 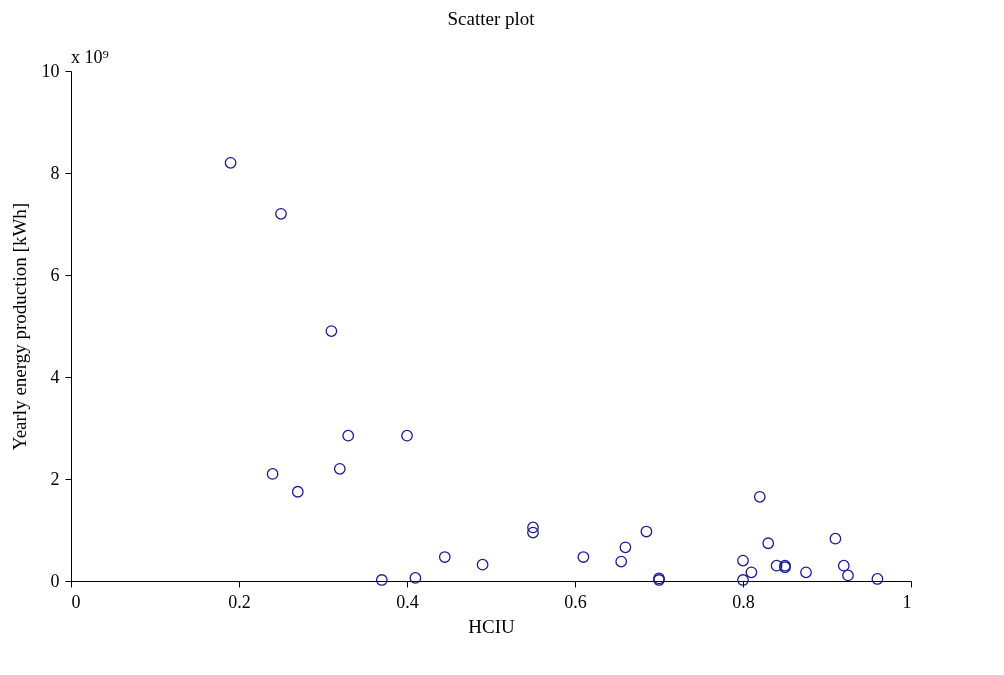 I want to click on y-tick-label: 0, so click(x=55, y=580).